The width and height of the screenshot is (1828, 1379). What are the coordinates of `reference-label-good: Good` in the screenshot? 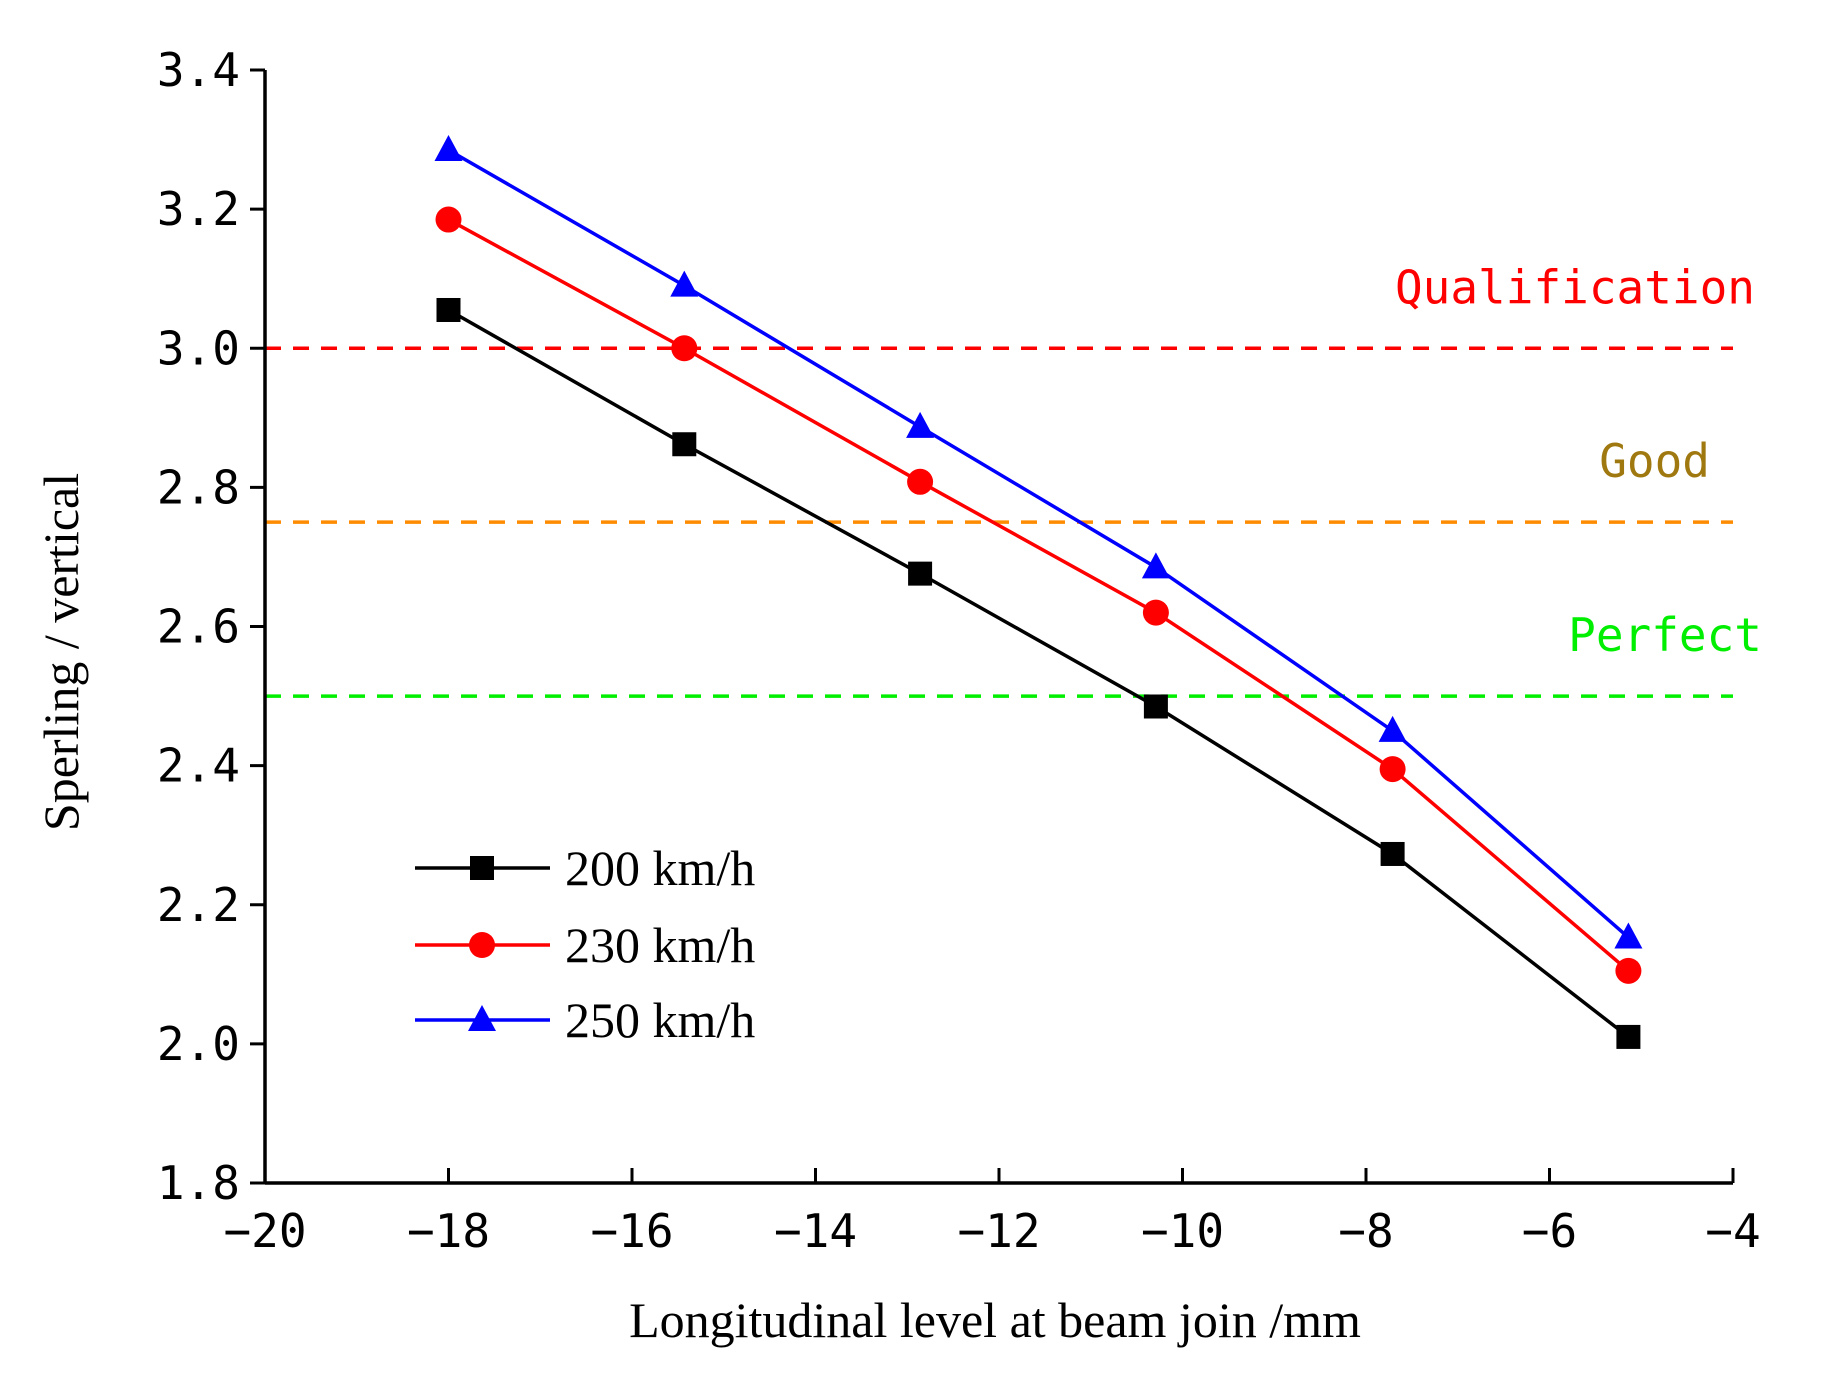 It's located at (1654, 461).